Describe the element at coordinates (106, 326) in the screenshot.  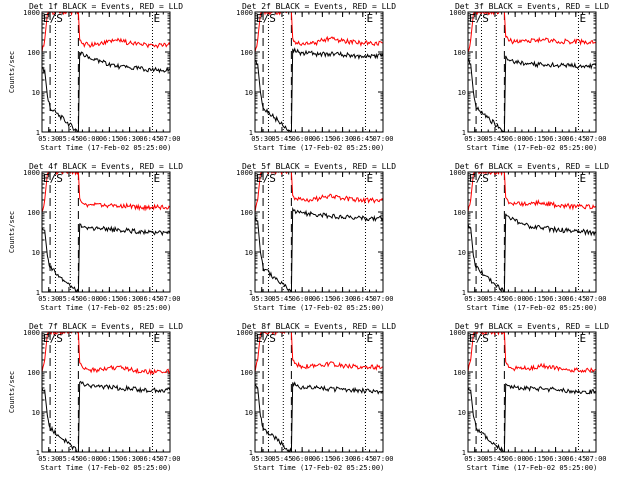
I see `chart-title: Det 7f BLACK = Events, RED = LLD` at that location.